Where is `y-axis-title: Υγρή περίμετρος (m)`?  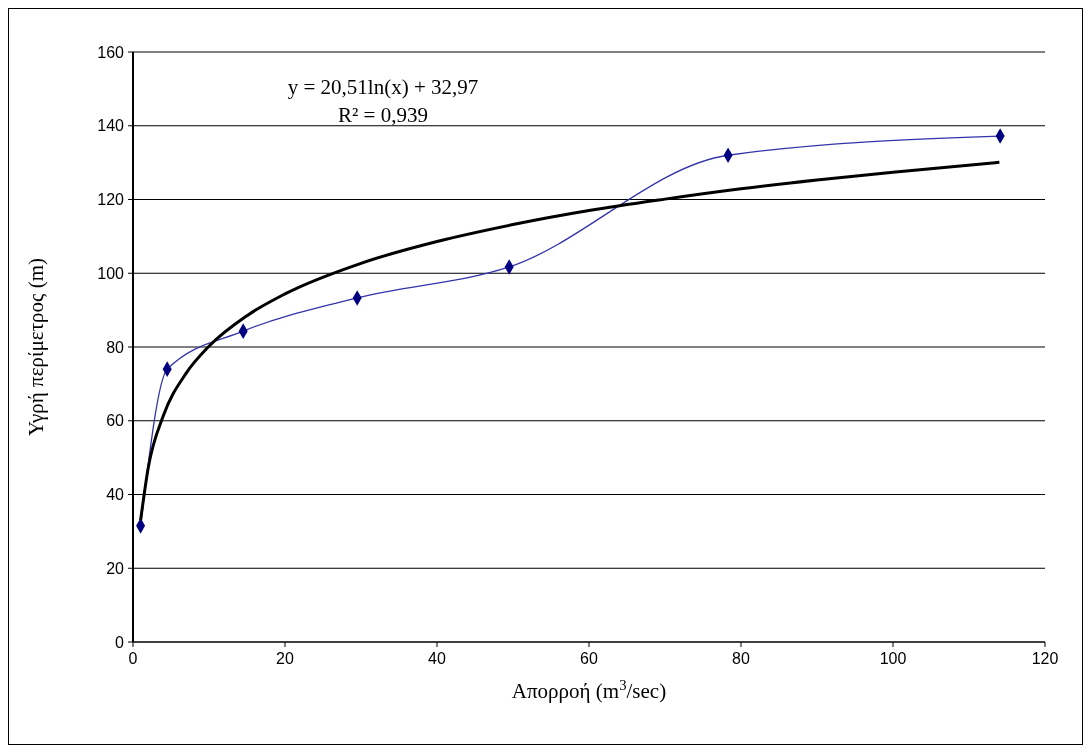 y-axis-title: Υγρή περίμετρος (m) is located at coordinates (36, 347).